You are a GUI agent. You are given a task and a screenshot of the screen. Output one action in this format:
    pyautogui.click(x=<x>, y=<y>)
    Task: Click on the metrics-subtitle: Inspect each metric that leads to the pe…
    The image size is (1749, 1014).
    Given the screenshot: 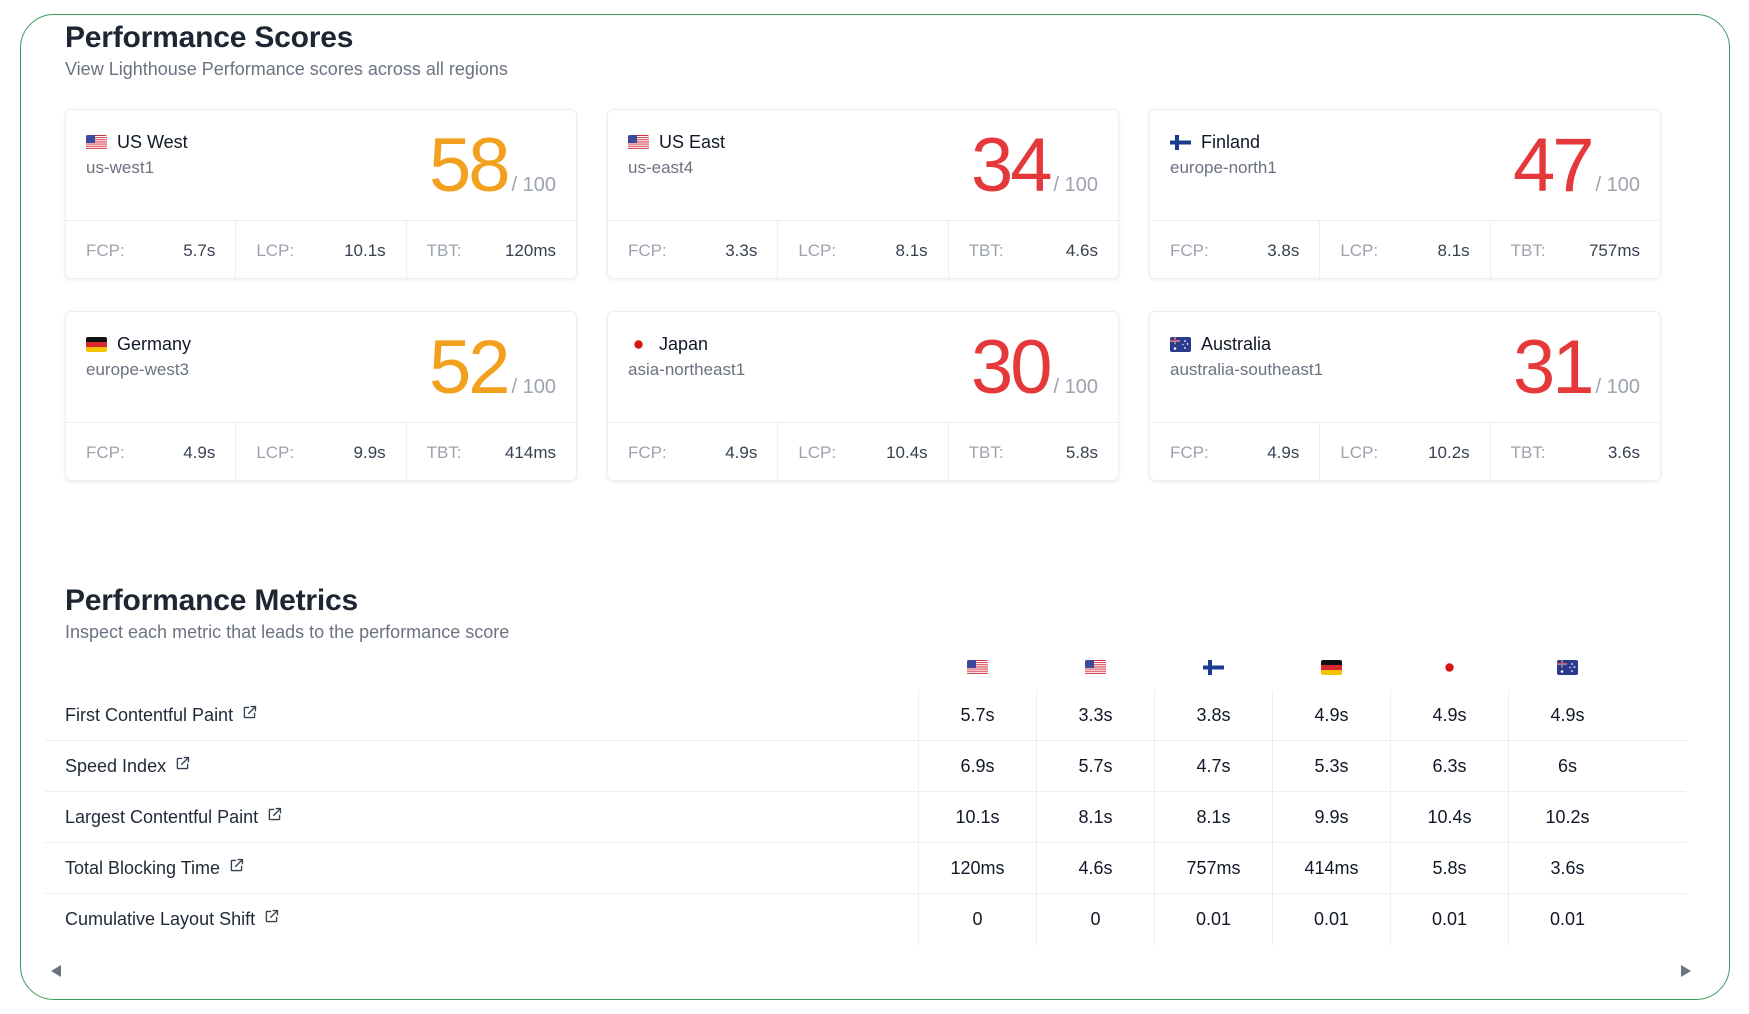 What is the action you would take?
    pyautogui.click(x=287, y=632)
    